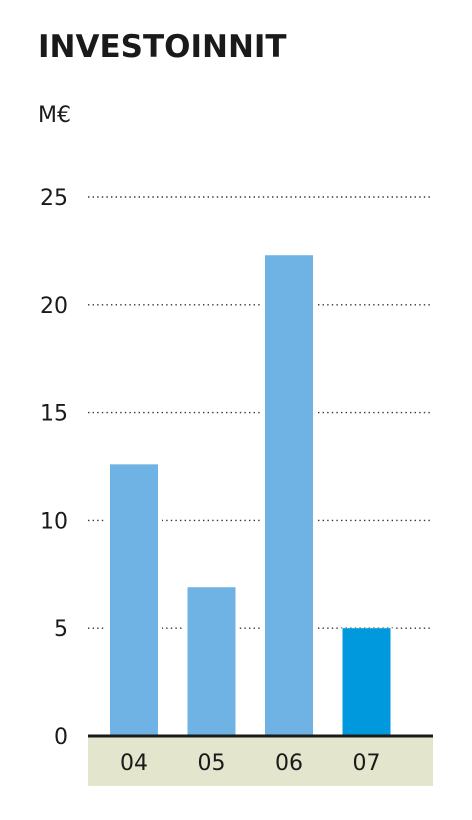  I want to click on x-tick-label: 04, so click(134, 763).